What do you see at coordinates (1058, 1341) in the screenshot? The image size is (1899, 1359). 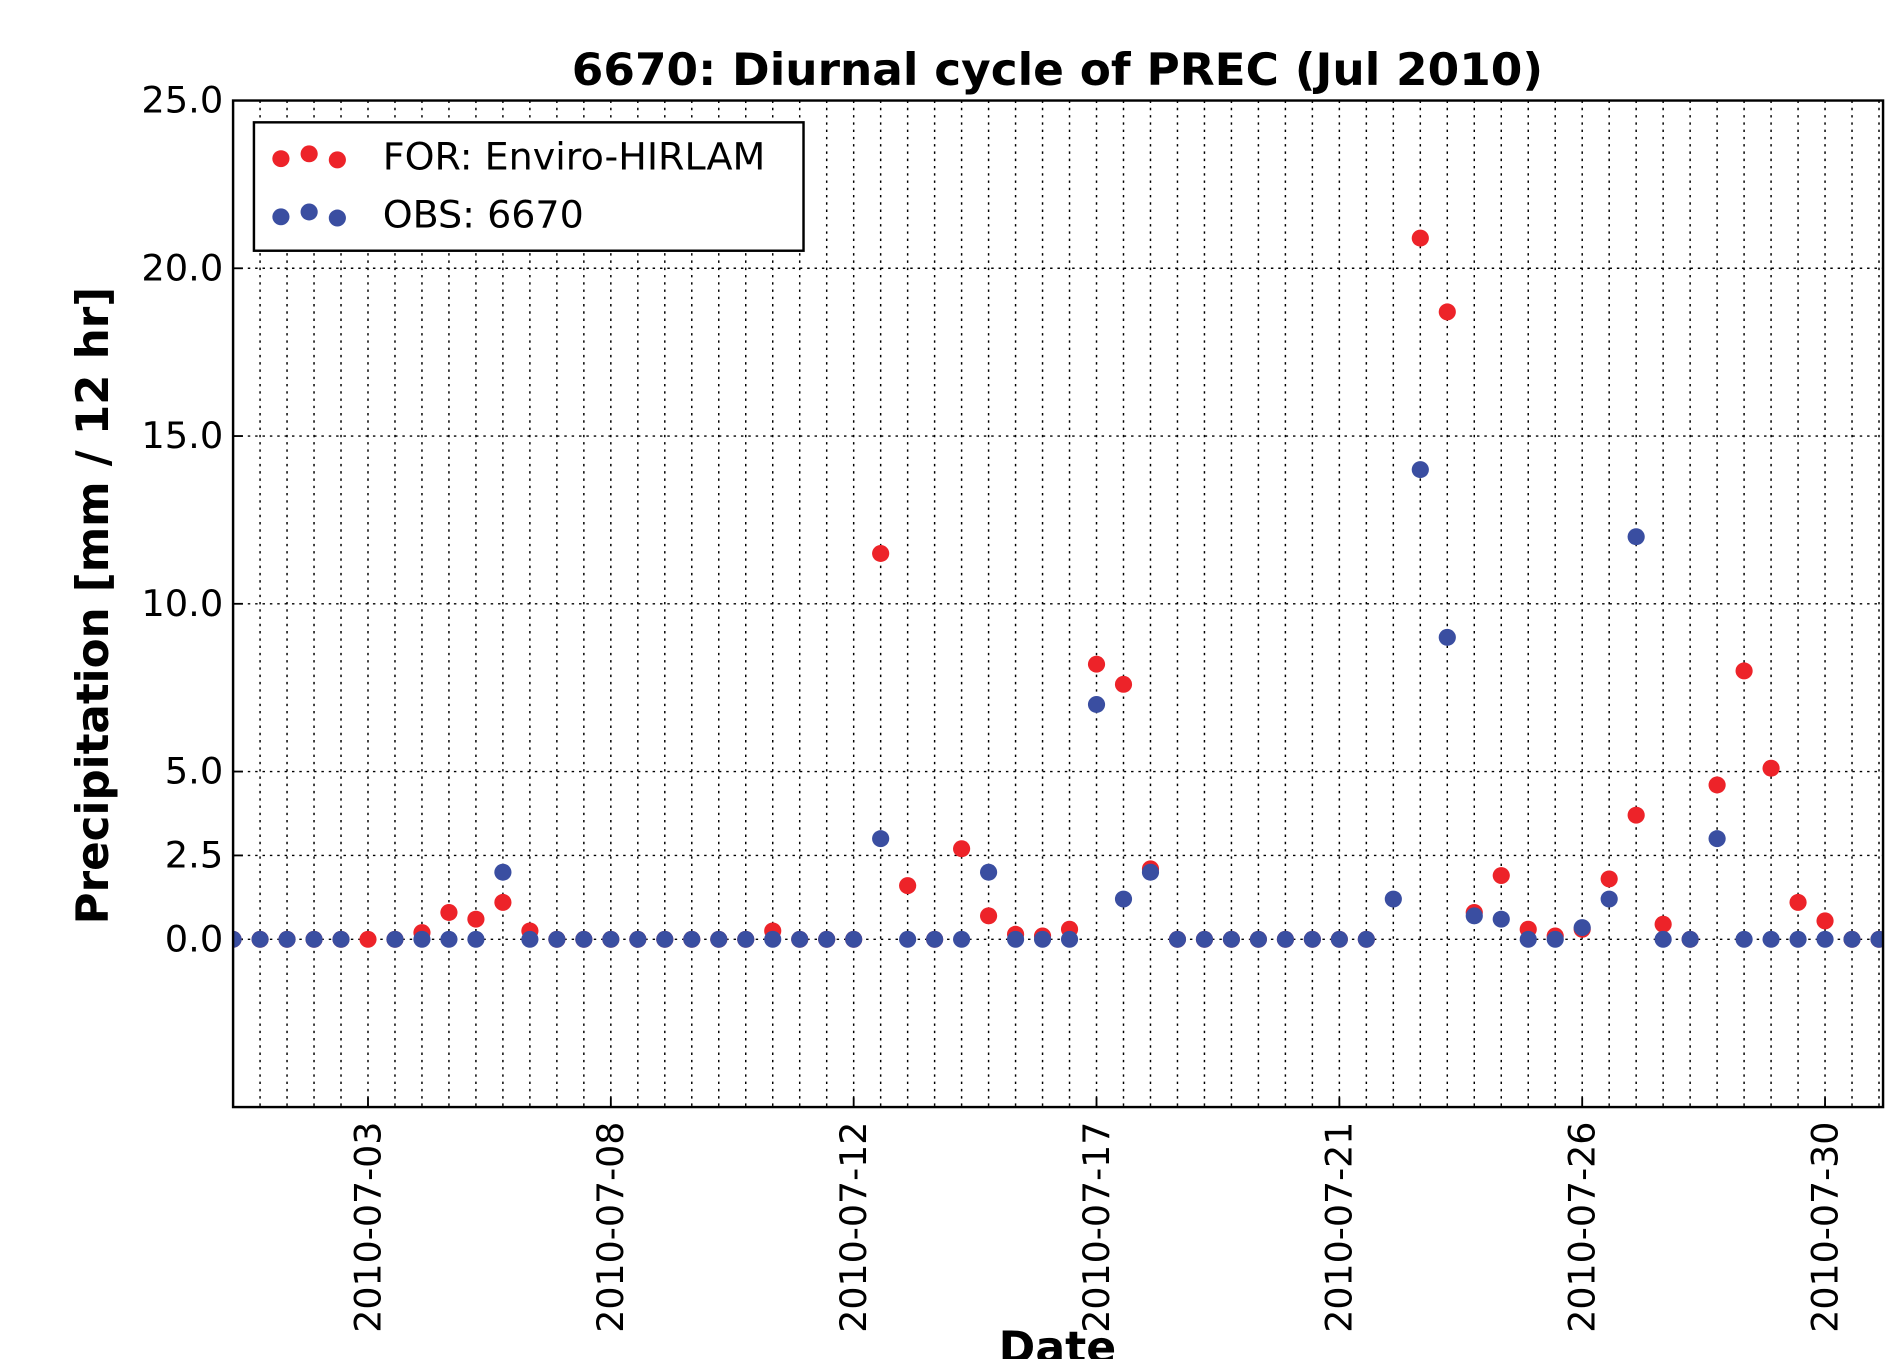 I see `x-axis-label: Date` at bounding box center [1058, 1341].